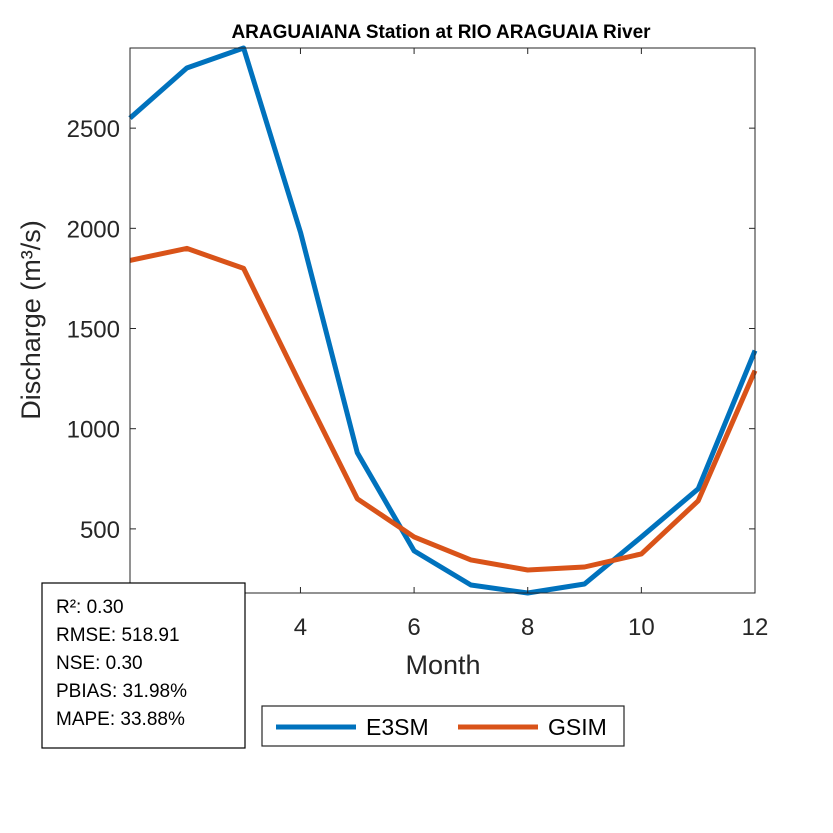  Describe the element at coordinates (93, 229) in the screenshot. I see `y-tick-label: 2000` at that location.